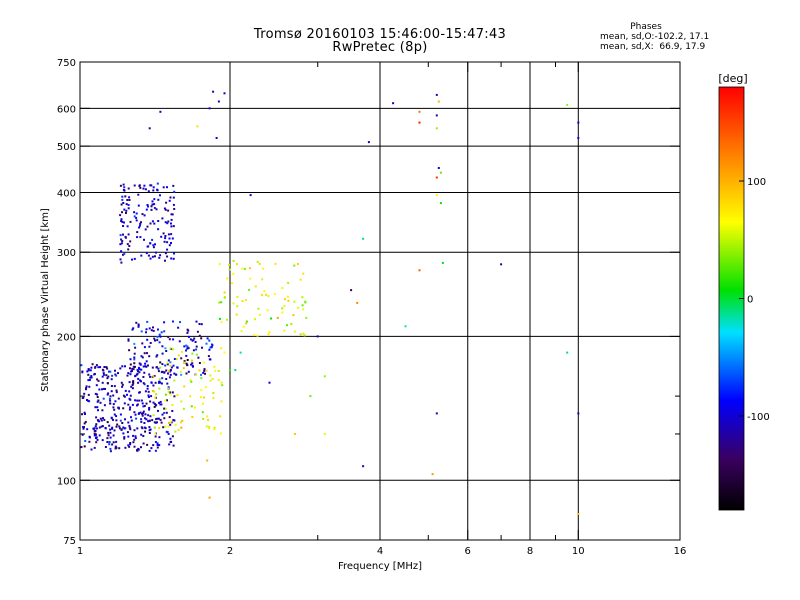 This screenshot has width=800, height=600. What do you see at coordinates (80, 551) in the screenshot?
I see `x-tick-label: 1` at bounding box center [80, 551].